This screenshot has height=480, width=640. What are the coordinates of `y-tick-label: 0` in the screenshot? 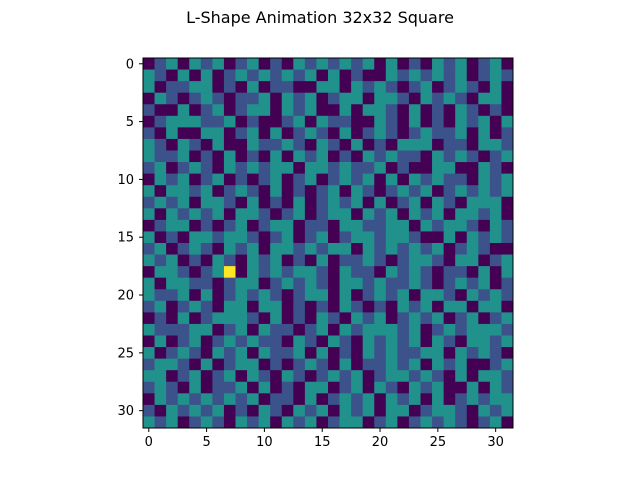 It's located at (130, 64).